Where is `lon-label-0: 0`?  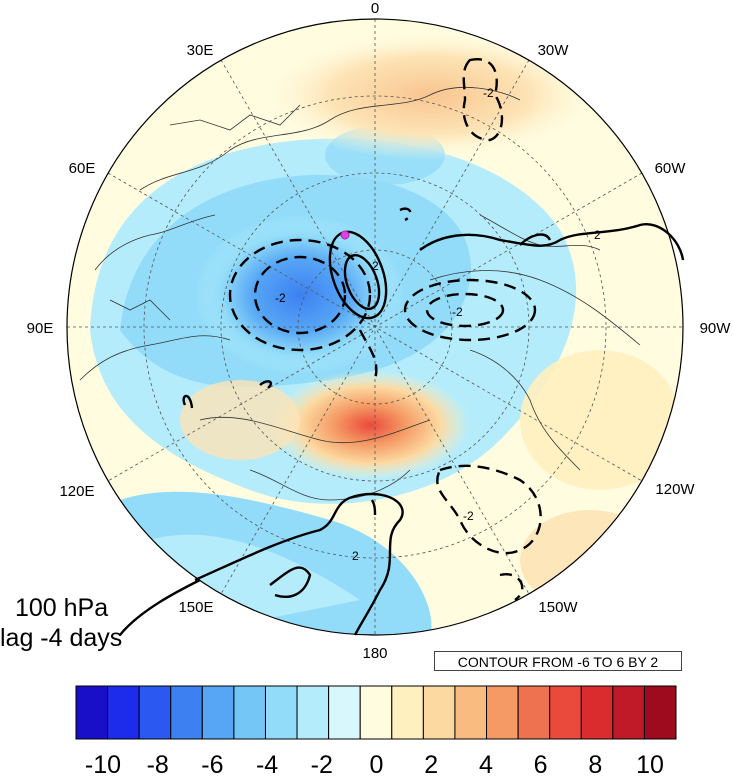 lon-label-0: 0 is located at coordinates (375, 8).